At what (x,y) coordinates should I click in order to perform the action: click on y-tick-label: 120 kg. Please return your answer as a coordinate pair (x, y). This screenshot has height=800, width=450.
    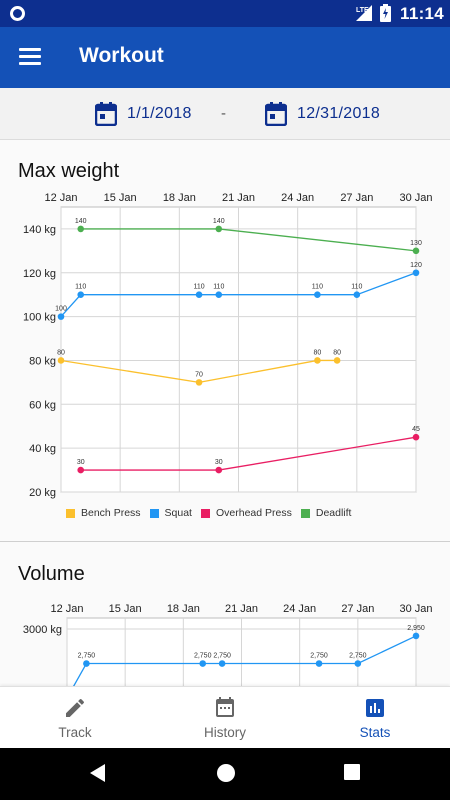
    Looking at the image, I should click on (39, 274).